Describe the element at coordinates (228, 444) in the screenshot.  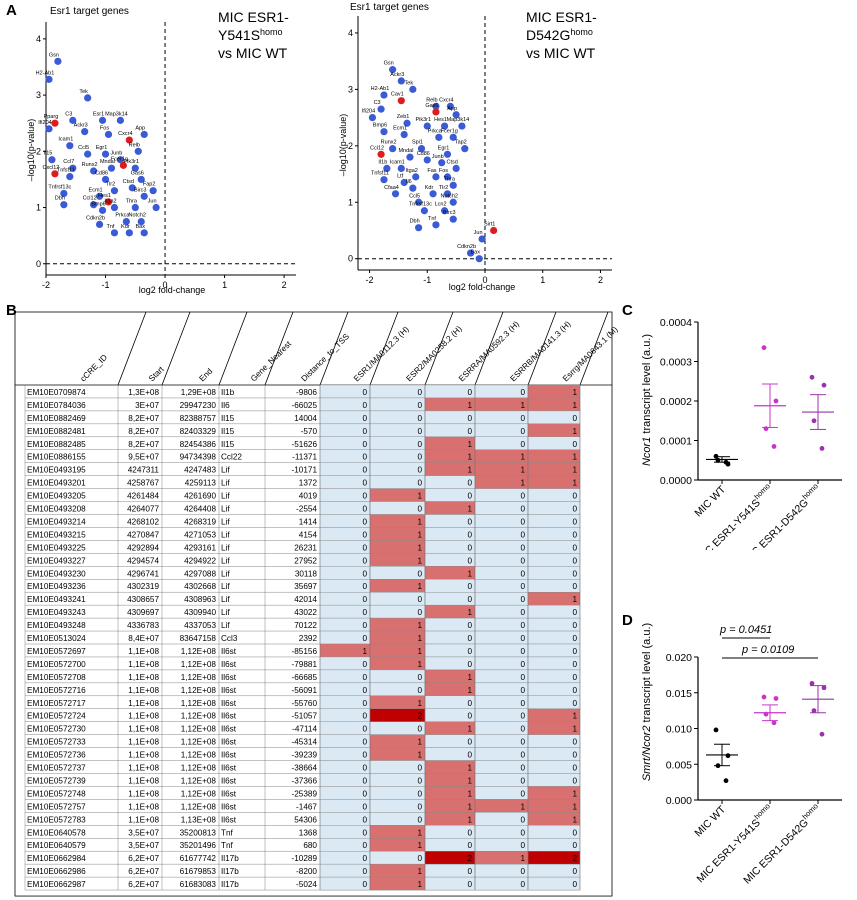
I see `cell-gene: Il15` at that location.